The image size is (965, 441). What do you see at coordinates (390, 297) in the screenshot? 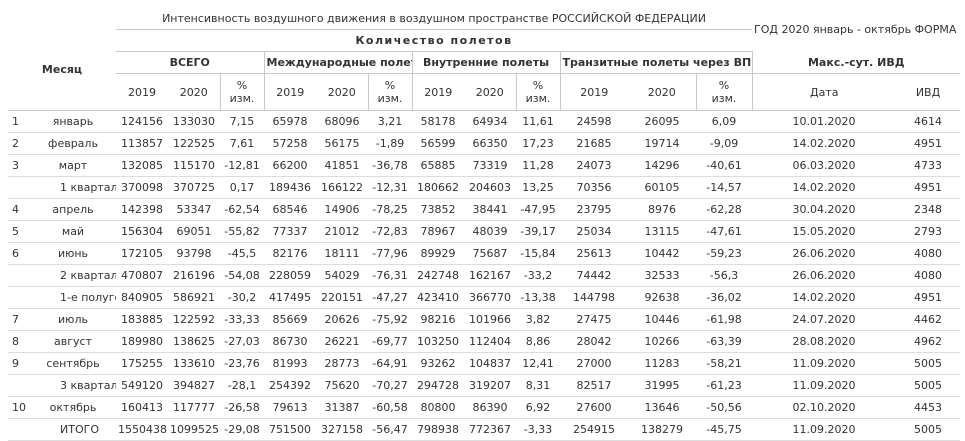
I see `cell-value: -47,27` at bounding box center [390, 297].